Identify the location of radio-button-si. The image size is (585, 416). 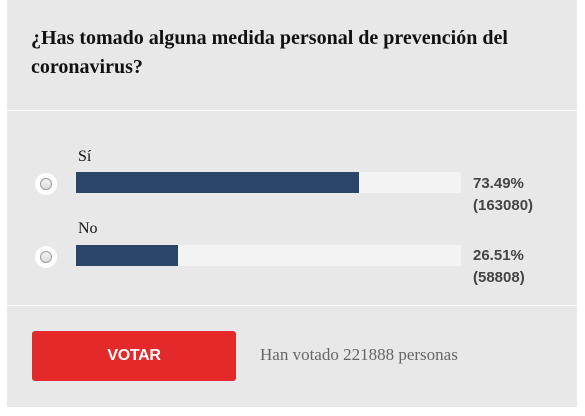
(46, 184).